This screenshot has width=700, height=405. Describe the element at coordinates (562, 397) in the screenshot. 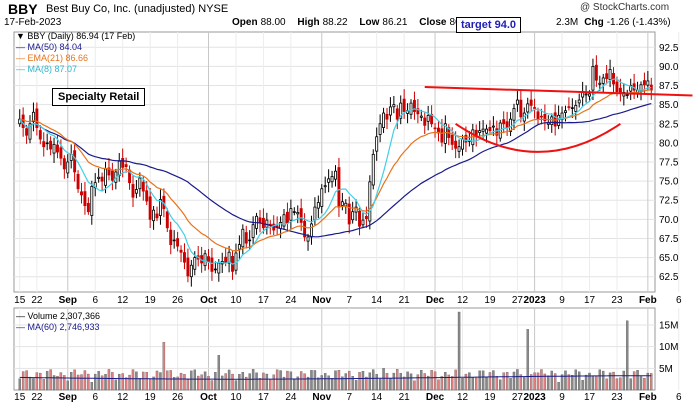

I see `volume-x-tick-label: 9` at that location.